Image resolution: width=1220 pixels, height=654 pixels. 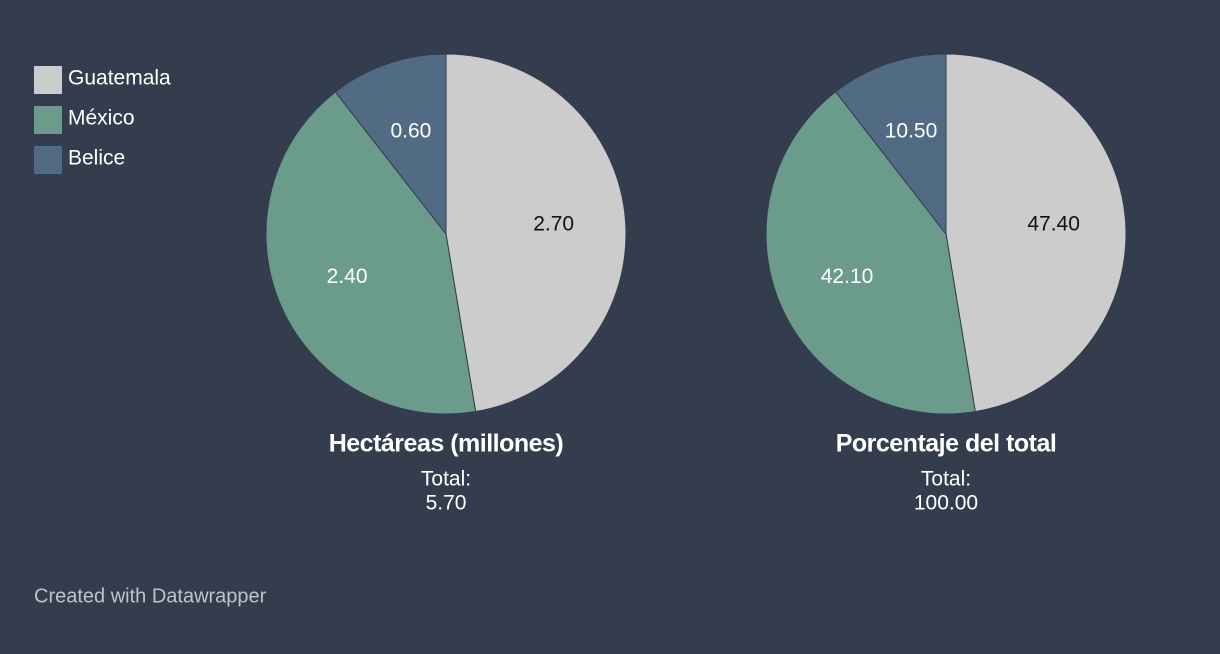 What do you see at coordinates (150, 596) in the screenshot?
I see `footer: Created with Datawrapper` at bounding box center [150, 596].